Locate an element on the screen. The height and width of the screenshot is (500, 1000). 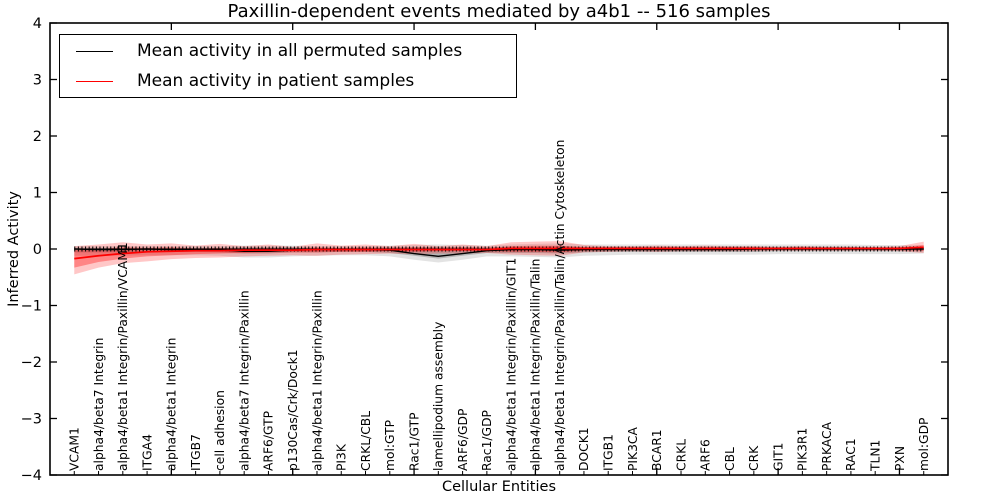
legend-line-red-icon is located at coordinates (94, 81).